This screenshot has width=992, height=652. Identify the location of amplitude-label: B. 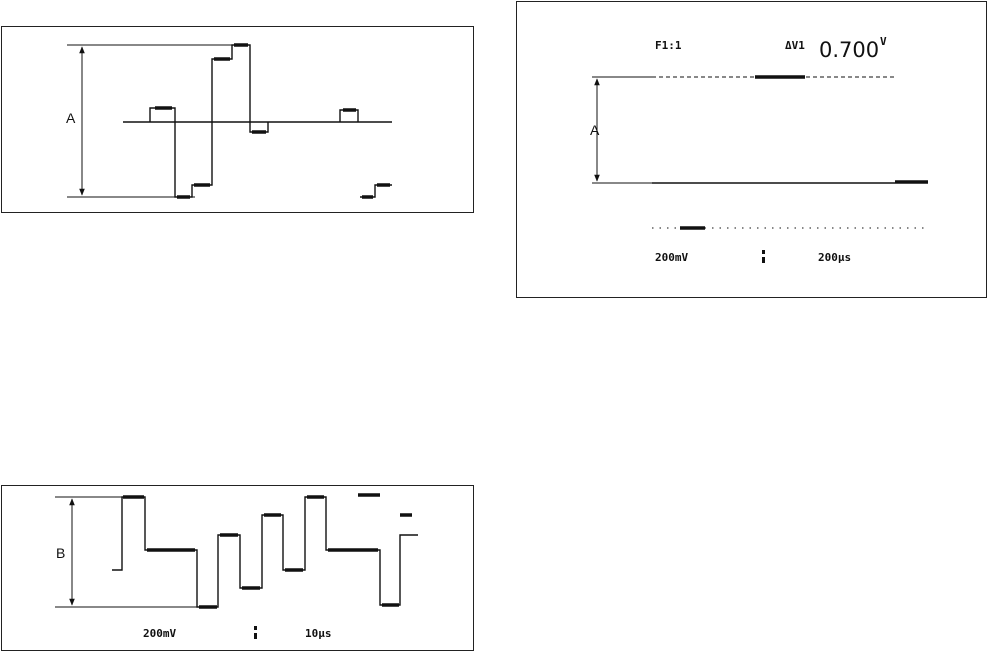
(60, 553).